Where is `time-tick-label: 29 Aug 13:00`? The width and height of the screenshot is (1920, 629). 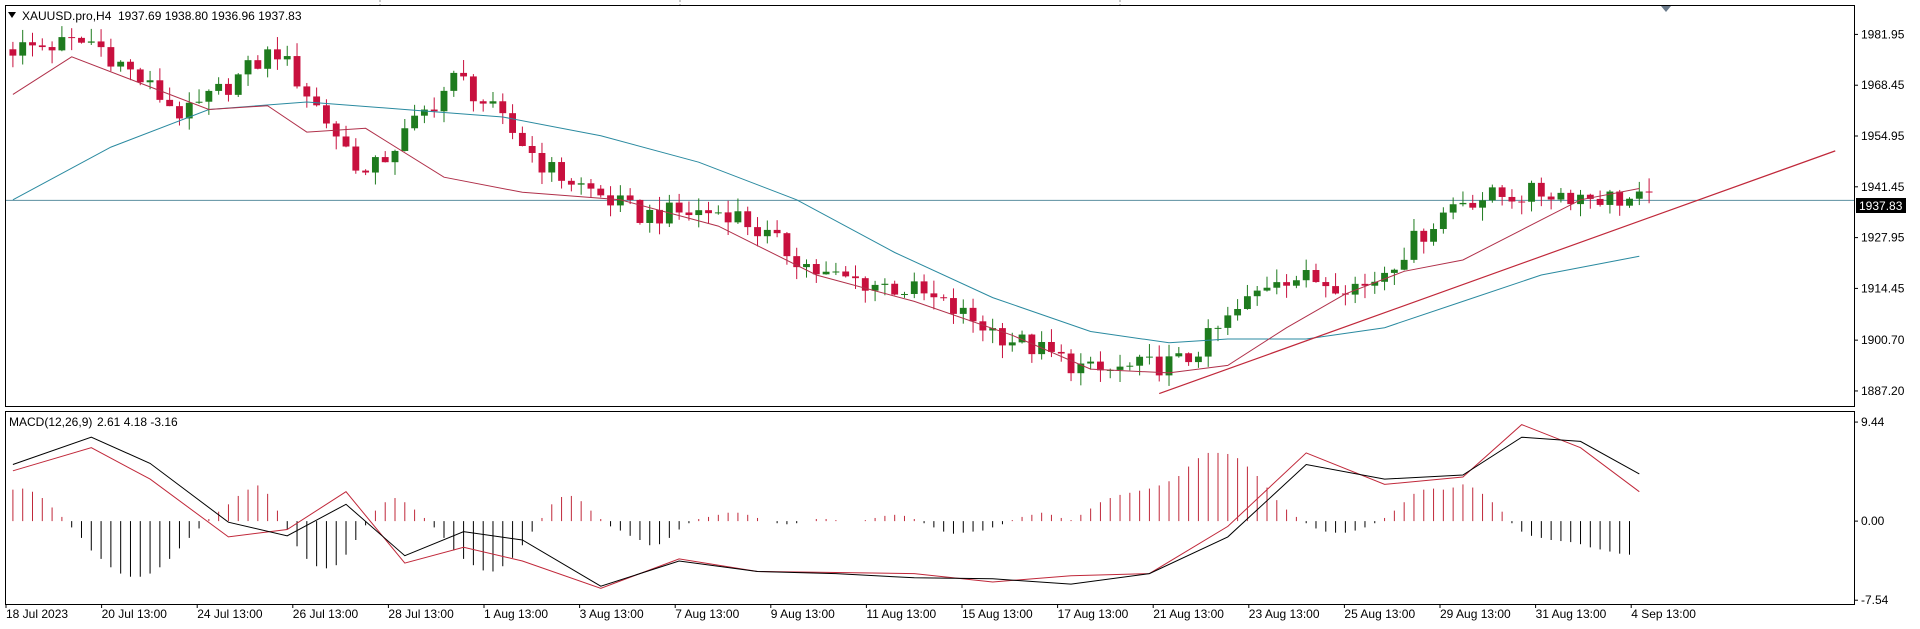 time-tick-label: 29 Aug 13:00 is located at coordinates (1475, 614).